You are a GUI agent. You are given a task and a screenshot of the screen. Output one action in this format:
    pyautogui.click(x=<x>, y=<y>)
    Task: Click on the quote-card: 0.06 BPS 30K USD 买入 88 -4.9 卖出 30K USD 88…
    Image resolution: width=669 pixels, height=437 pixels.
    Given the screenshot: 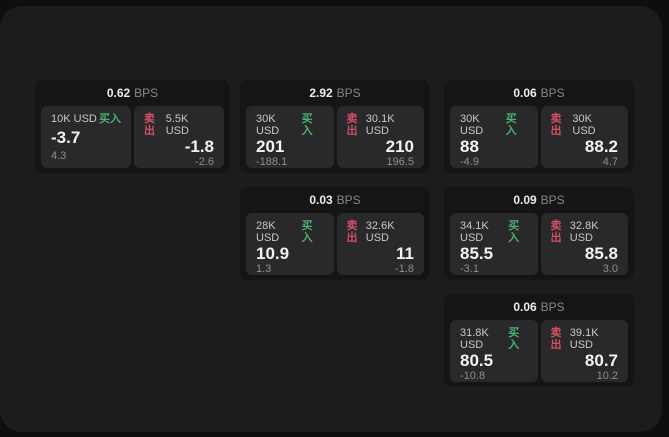 What is the action you would take?
    pyautogui.click(x=539, y=126)
    